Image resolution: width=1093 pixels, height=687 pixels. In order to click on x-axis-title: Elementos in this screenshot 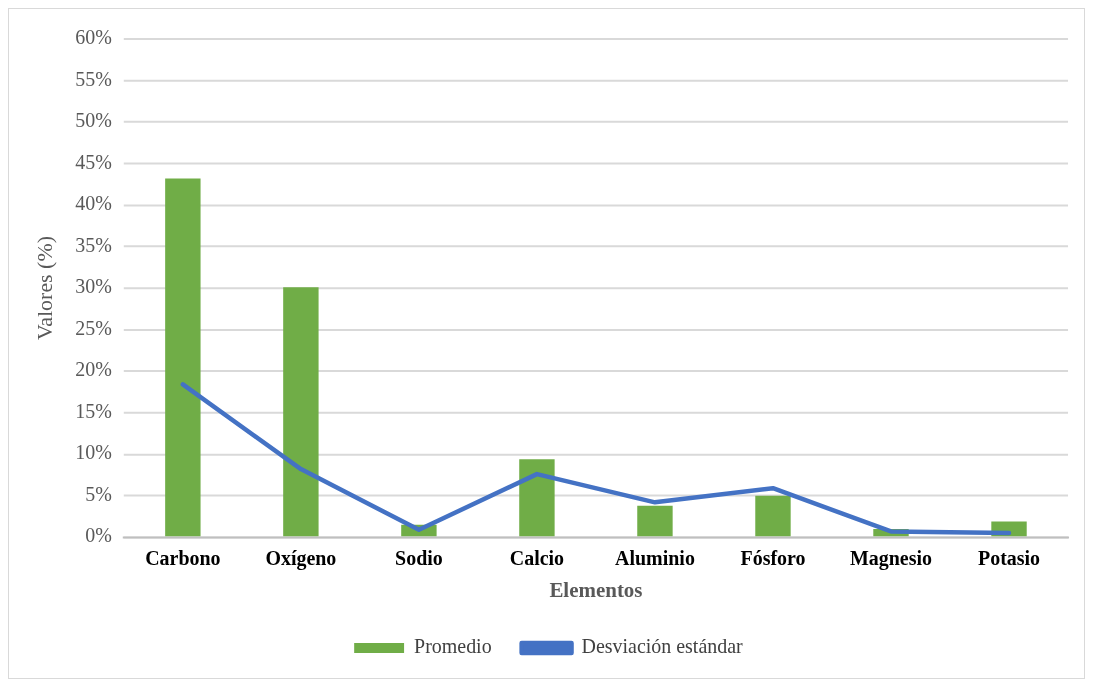, I will do `click(596, 590)`.